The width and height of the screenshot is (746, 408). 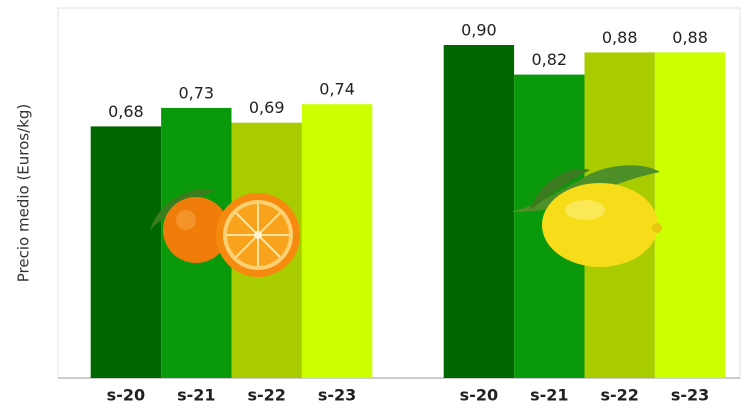 What do you see at coordinates (267, 107) in the screenshot?
I see `value-label: 0,69` at bounding box center [267, 107].